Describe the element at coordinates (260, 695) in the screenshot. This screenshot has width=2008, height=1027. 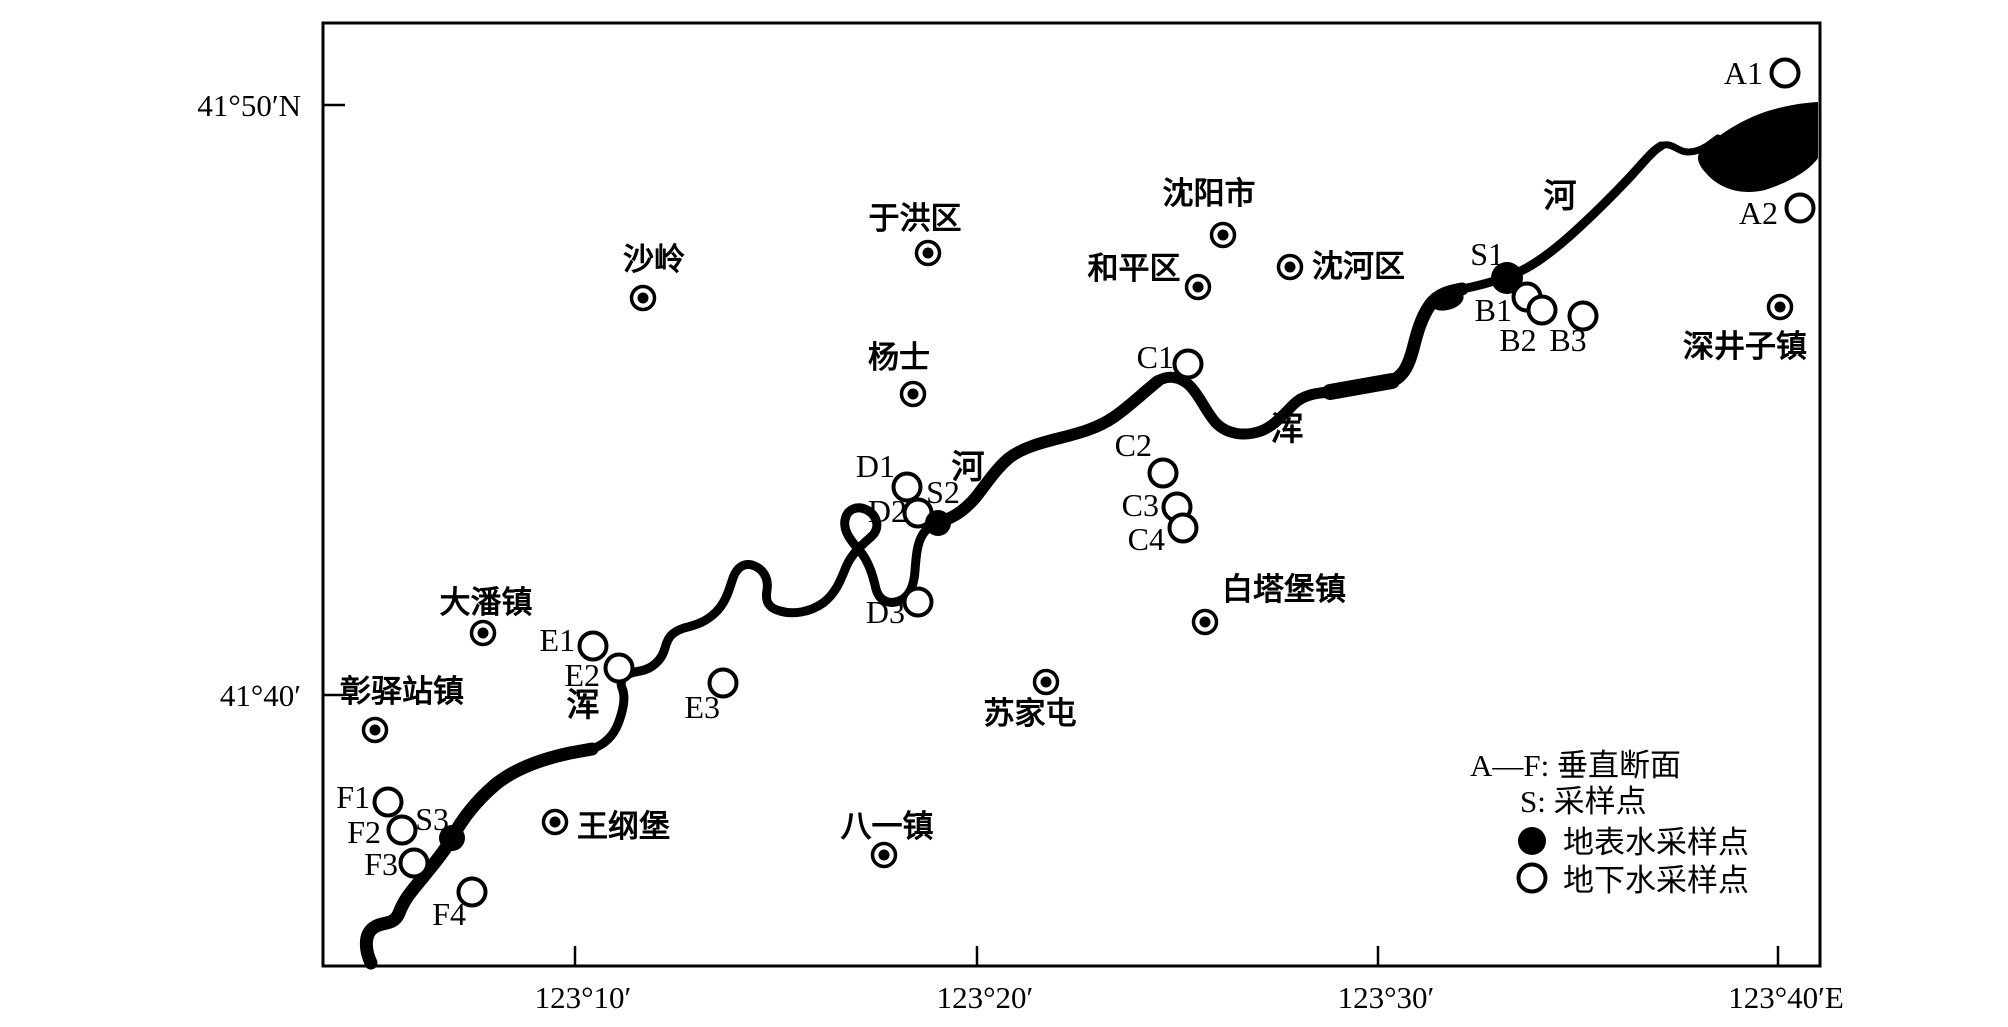
I see `y-axis-label: 41°40′` at that location.